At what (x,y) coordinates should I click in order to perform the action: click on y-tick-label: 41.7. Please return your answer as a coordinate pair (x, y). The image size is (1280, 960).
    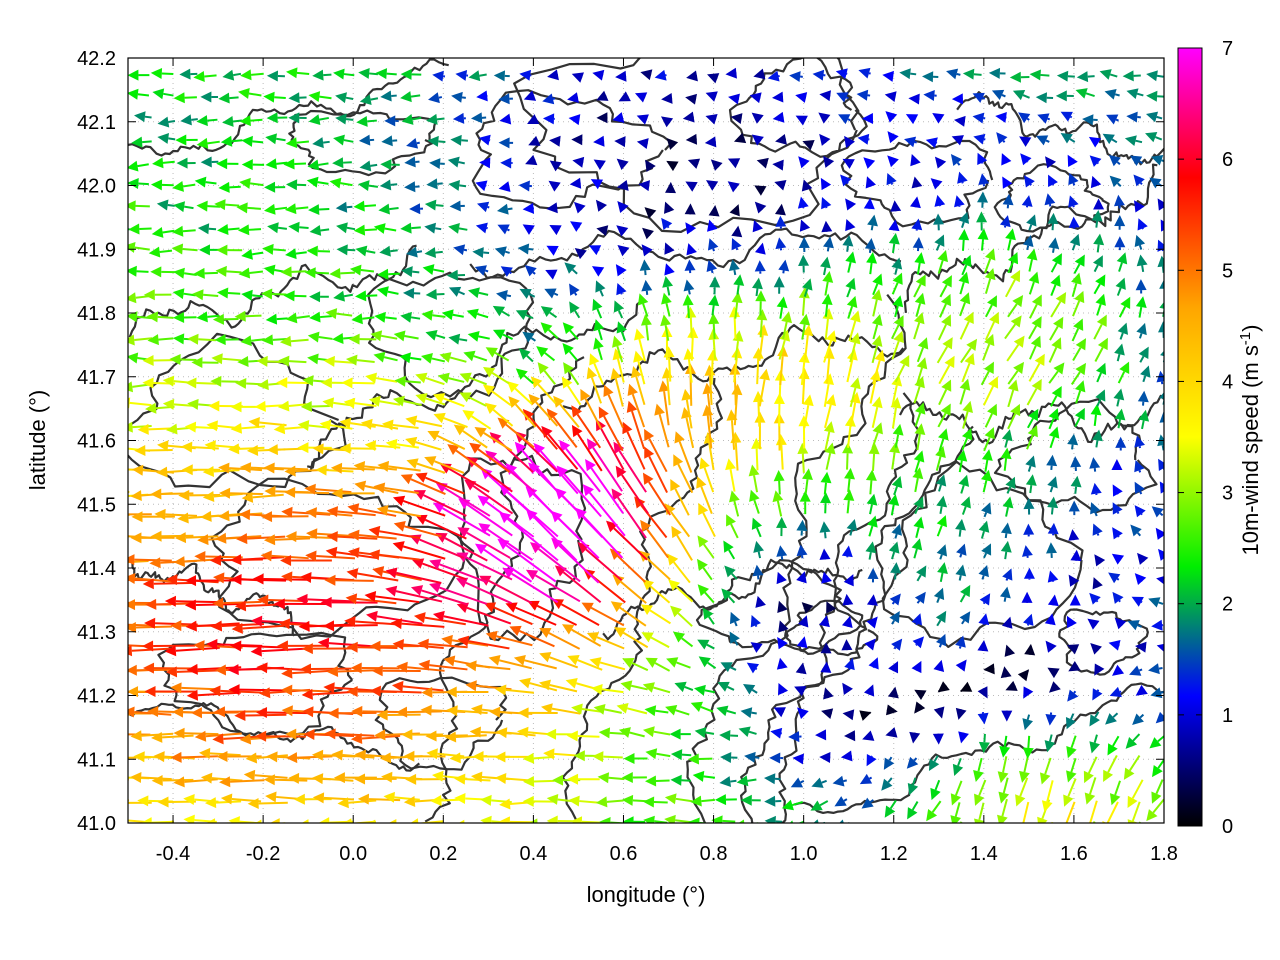
    Looking at the image, I should click on (96, 378).